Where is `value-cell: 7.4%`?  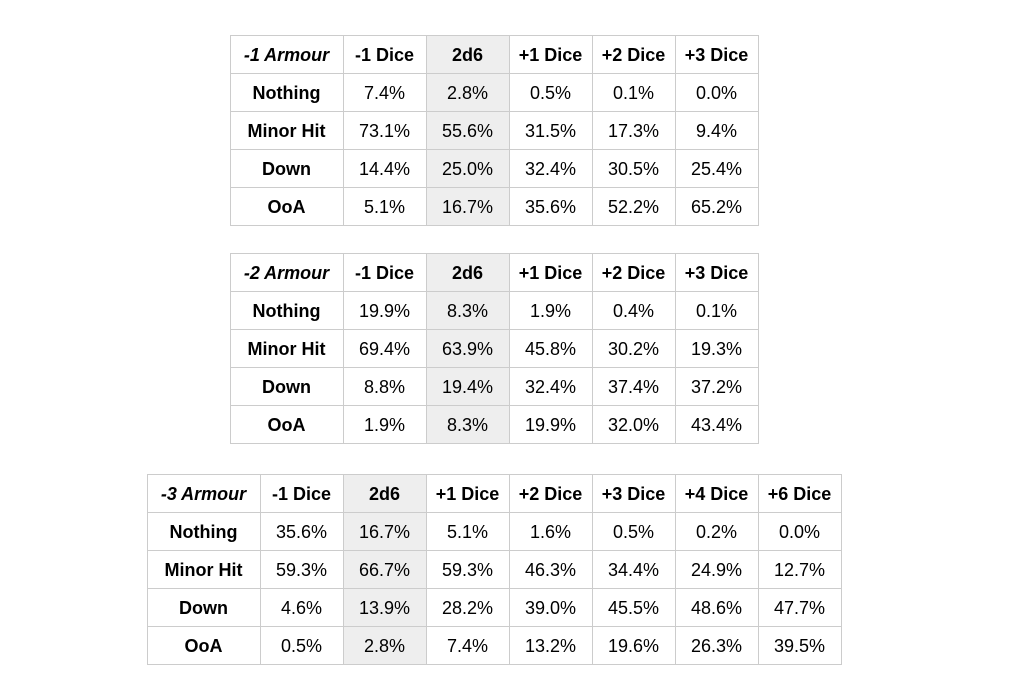
value-cell: 7.4% is located at coordinates (467, 645).